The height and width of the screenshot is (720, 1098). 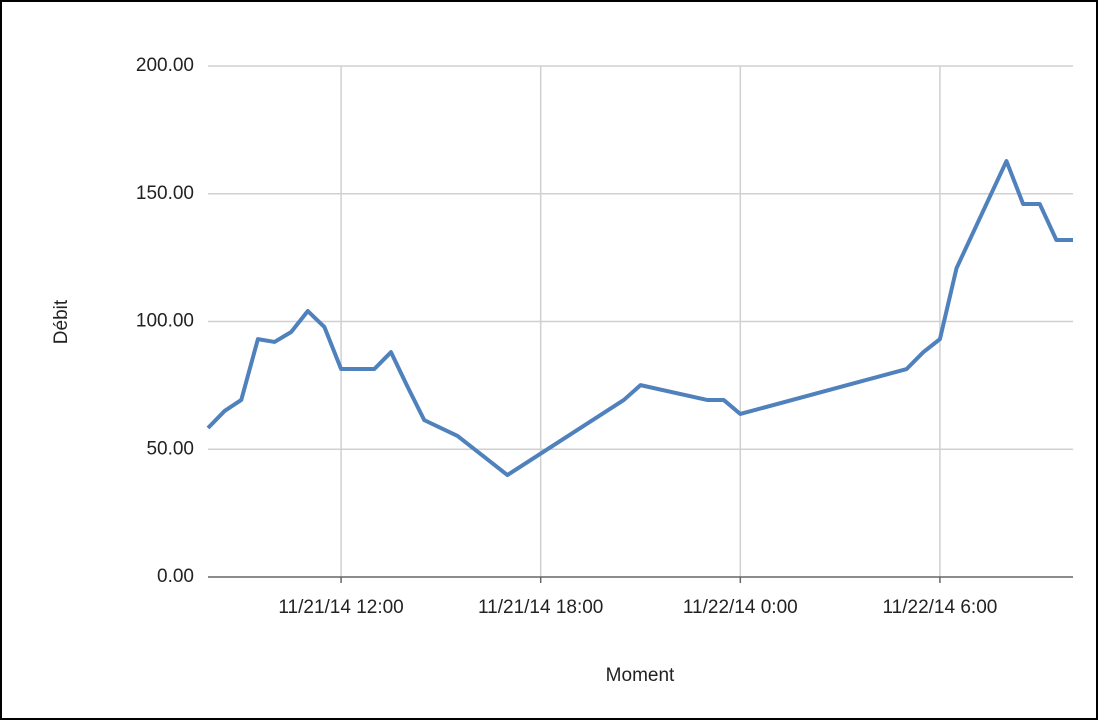 I want to click on y-tick-label: 150.00, so click(x=165, y=193).